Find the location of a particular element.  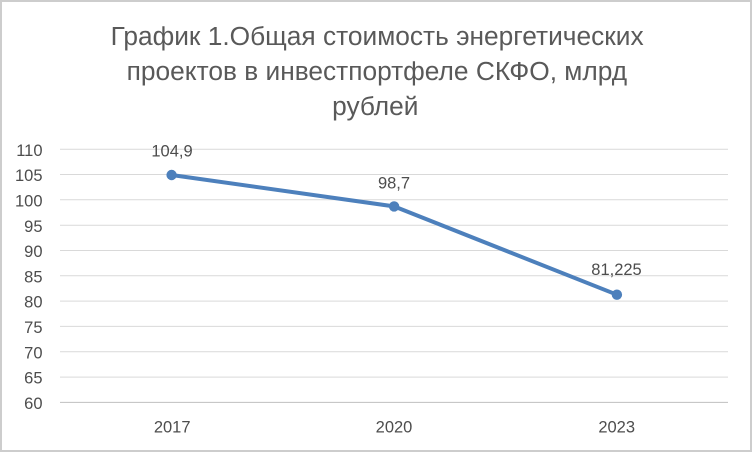

svg-text: 80 is located at coordinates (33, 303).